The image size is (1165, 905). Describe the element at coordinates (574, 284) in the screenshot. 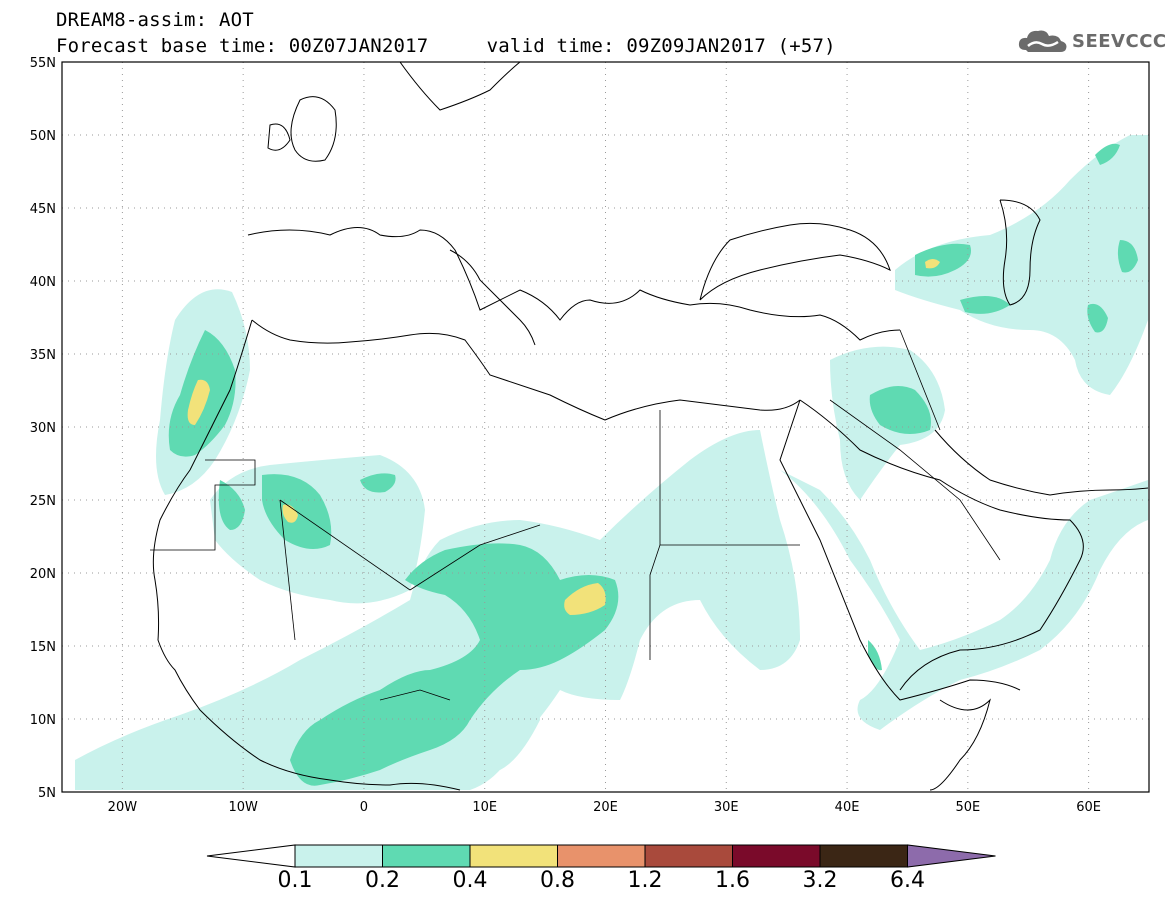

I see `coastline-europe` at that location.